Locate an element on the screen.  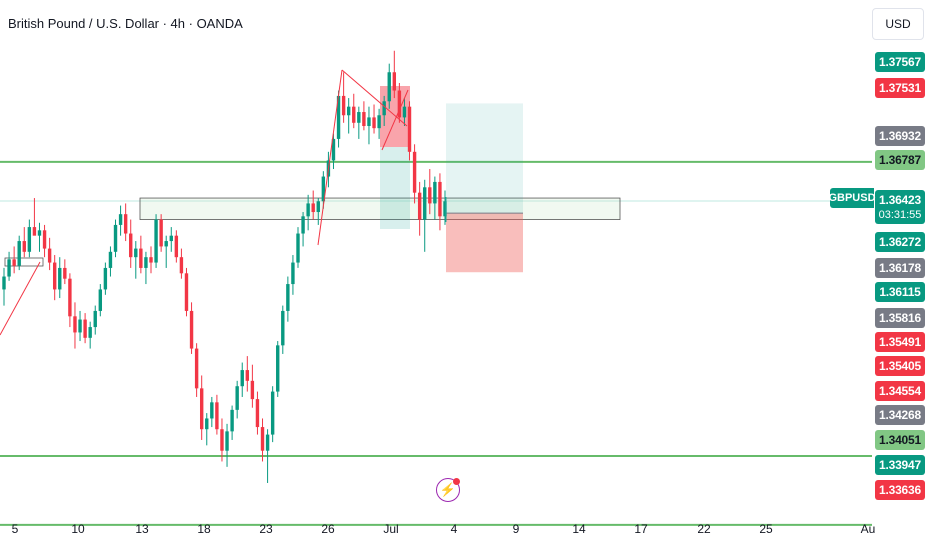
price-label: 1.37531 is located at coordinates (900, 88).